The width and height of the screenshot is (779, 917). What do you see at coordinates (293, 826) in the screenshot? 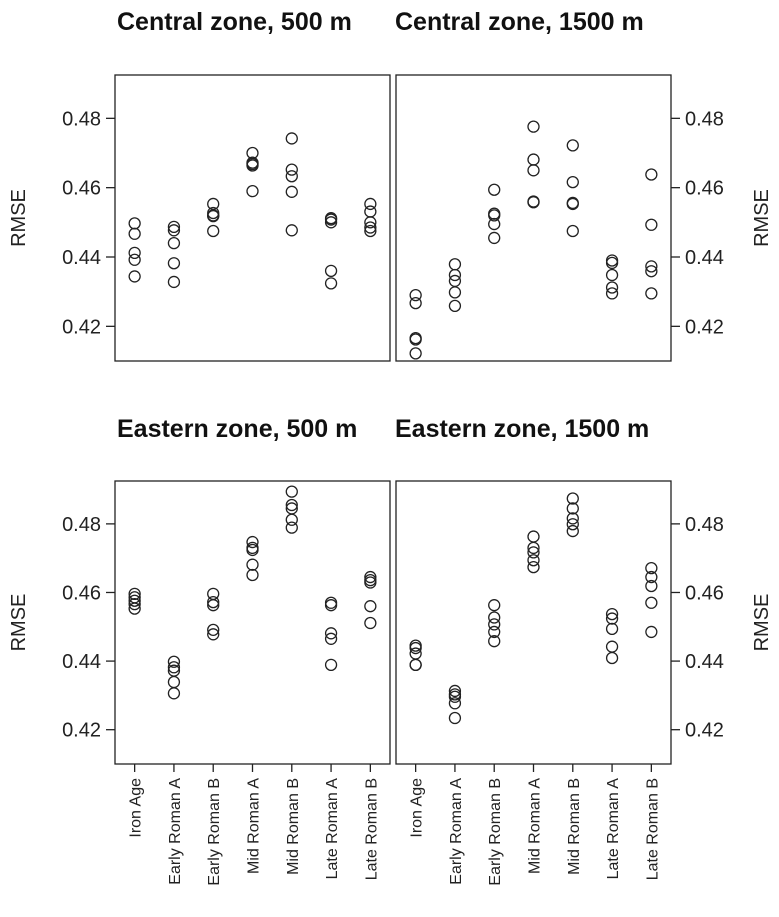
I see `x-tick-label: Mid Roman B` at bounding box center [293, 826].